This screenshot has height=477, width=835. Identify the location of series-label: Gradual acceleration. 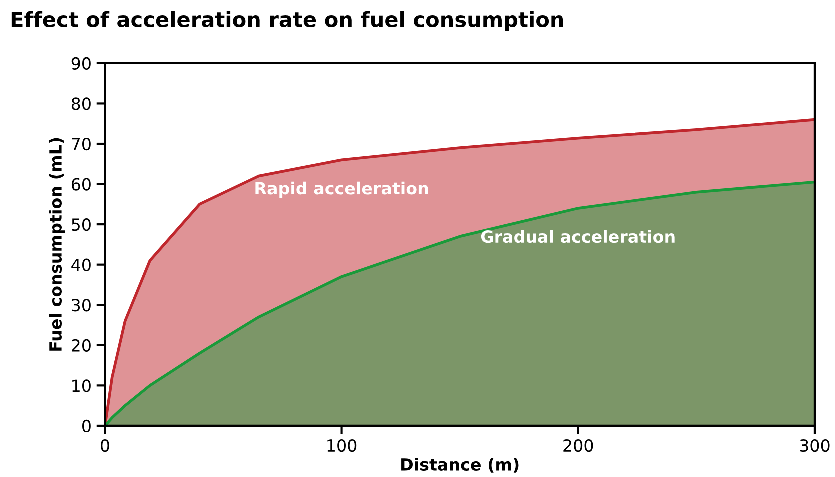
(578, 237).